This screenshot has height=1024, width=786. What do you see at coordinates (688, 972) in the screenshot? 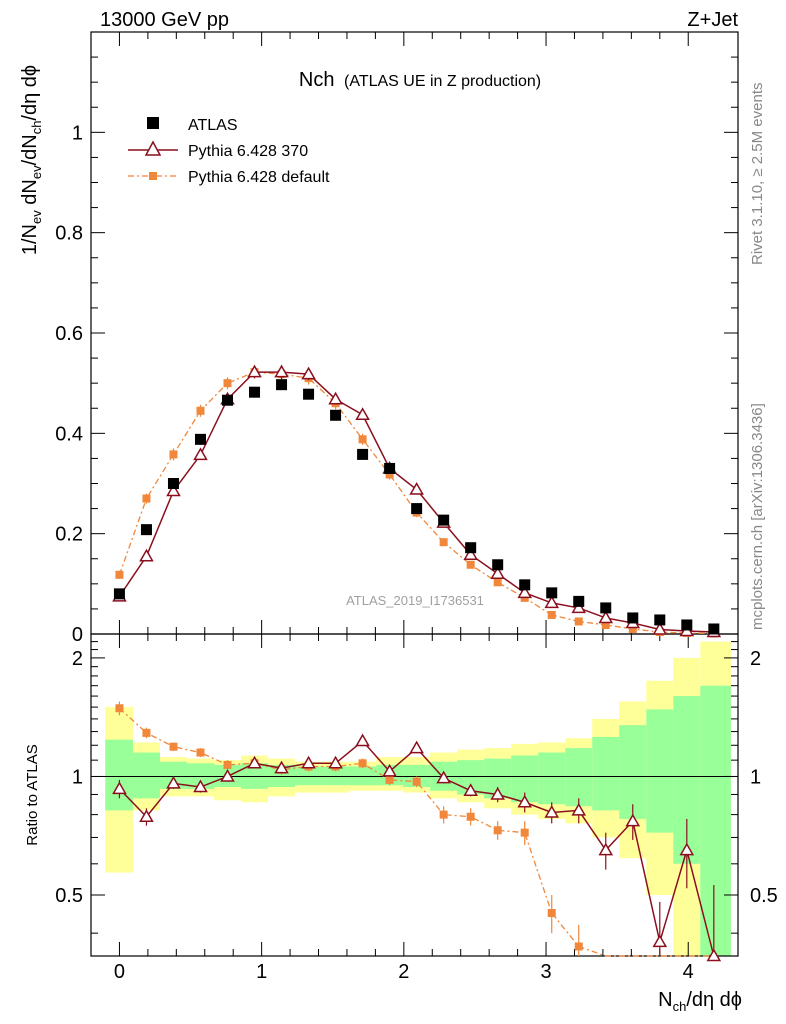
I see `x-tick-label: 4` at bounding box center [688, 972].